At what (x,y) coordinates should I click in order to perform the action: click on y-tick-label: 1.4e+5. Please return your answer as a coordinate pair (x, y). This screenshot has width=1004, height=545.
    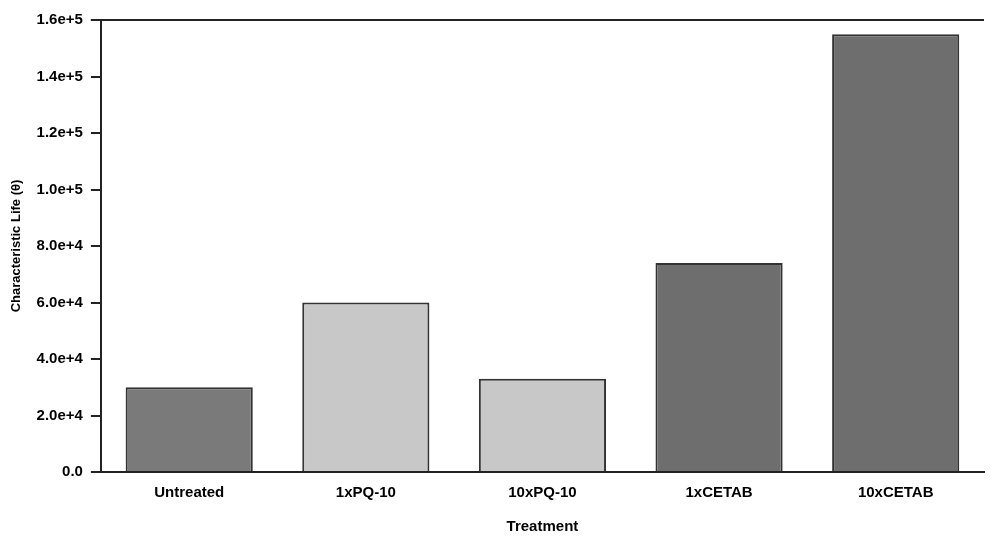
    Looking at the image, I should click on (59, 75).